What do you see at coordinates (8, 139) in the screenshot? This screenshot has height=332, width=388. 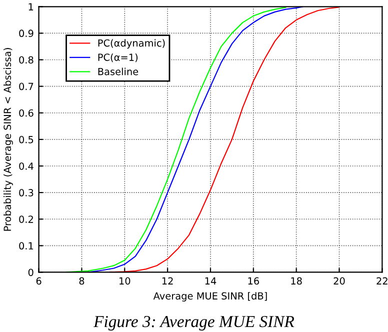 I see `y-axis-title: Probability (Average SINR < Abscissa)` at bounding box center [8, 139].